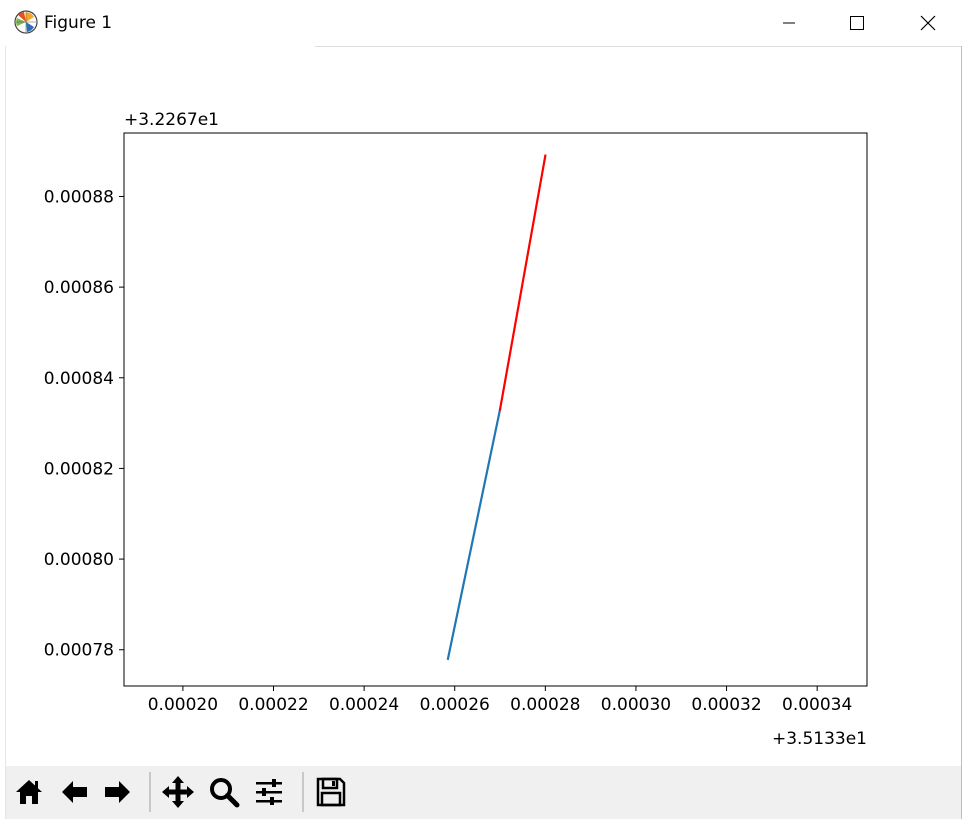  What do you see at coordinates (79, 379) in the screenshot?
I see `y-tick-label: 0.00084` at bounding box center [79, 379].